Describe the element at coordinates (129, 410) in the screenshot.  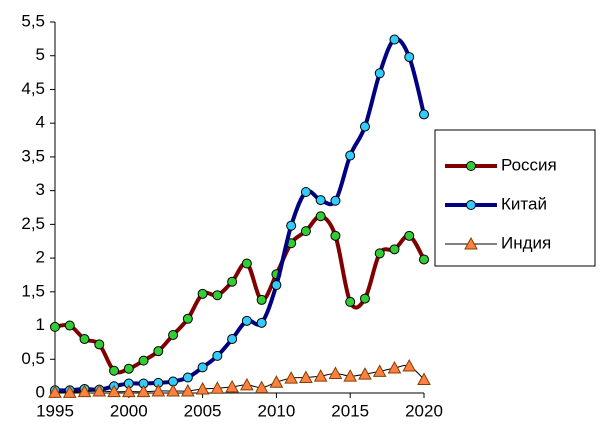
I see `x-tick-label: 2000` at that location.